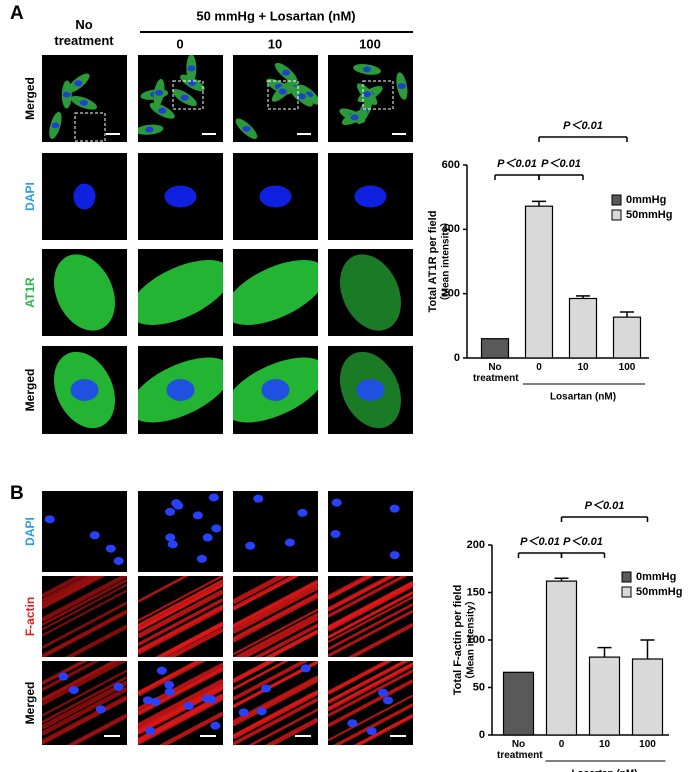 This screenshot has height=772, width=691. I want to click on y-tick-label: 200, so click(476, 545).